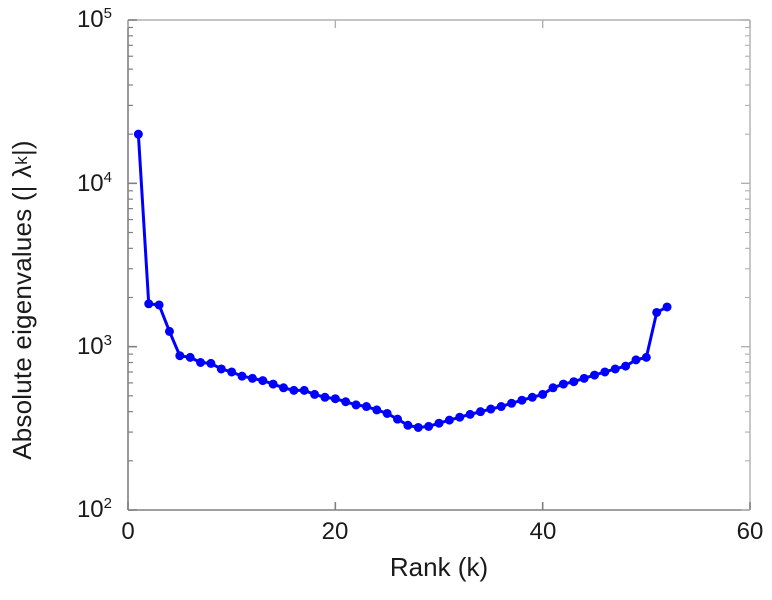 The image size is (772, 600). What do you see at coordinates (76, 265) in the screenshot?
I see `y-axis-tick-labels: 10⁵ 10⁴ 10³ 10²` at bounding box center [76, 265].